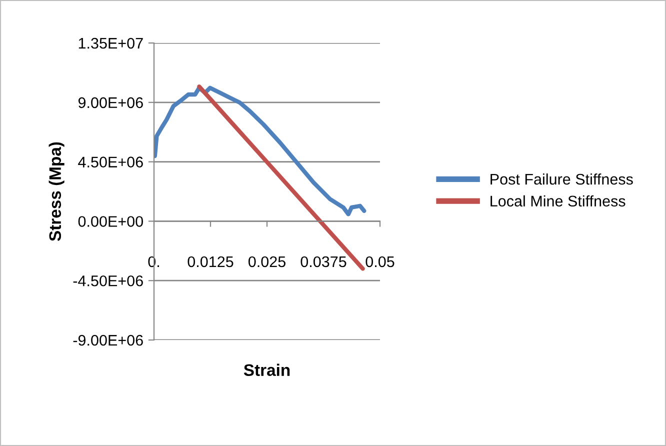 This screenshot has width=666, height=446. Describe the element at coordinates (211, 262) in the screenshot. I see `x-tick-label: 0.0125` at that location.